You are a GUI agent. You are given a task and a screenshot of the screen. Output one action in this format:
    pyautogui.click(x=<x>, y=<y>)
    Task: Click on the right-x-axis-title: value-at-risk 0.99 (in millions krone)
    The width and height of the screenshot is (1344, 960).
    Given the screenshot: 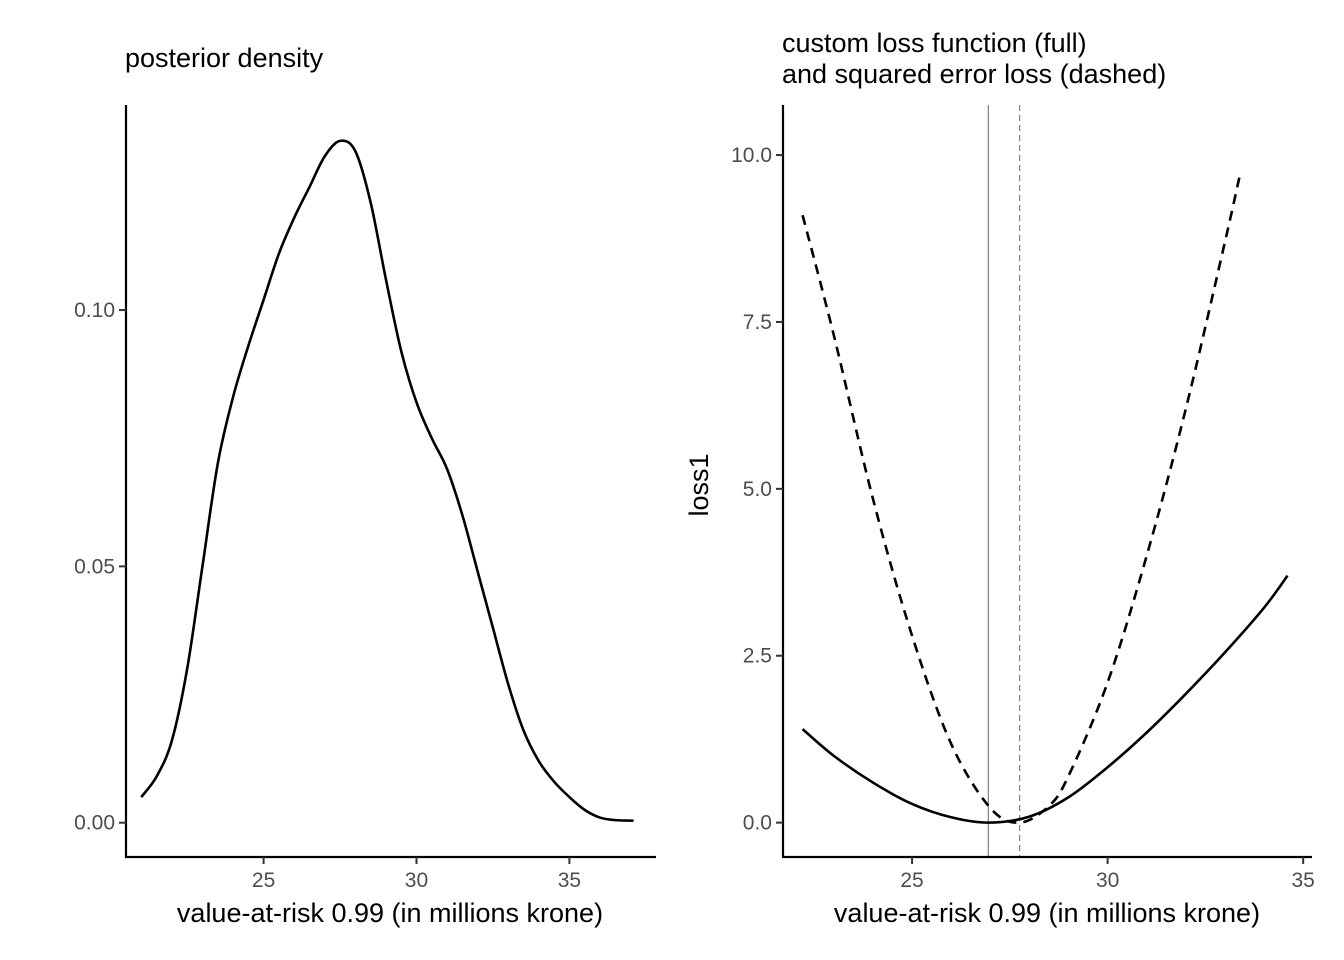 What is the action you would take?
    pyautogui.click(x=1047, y=913)
    